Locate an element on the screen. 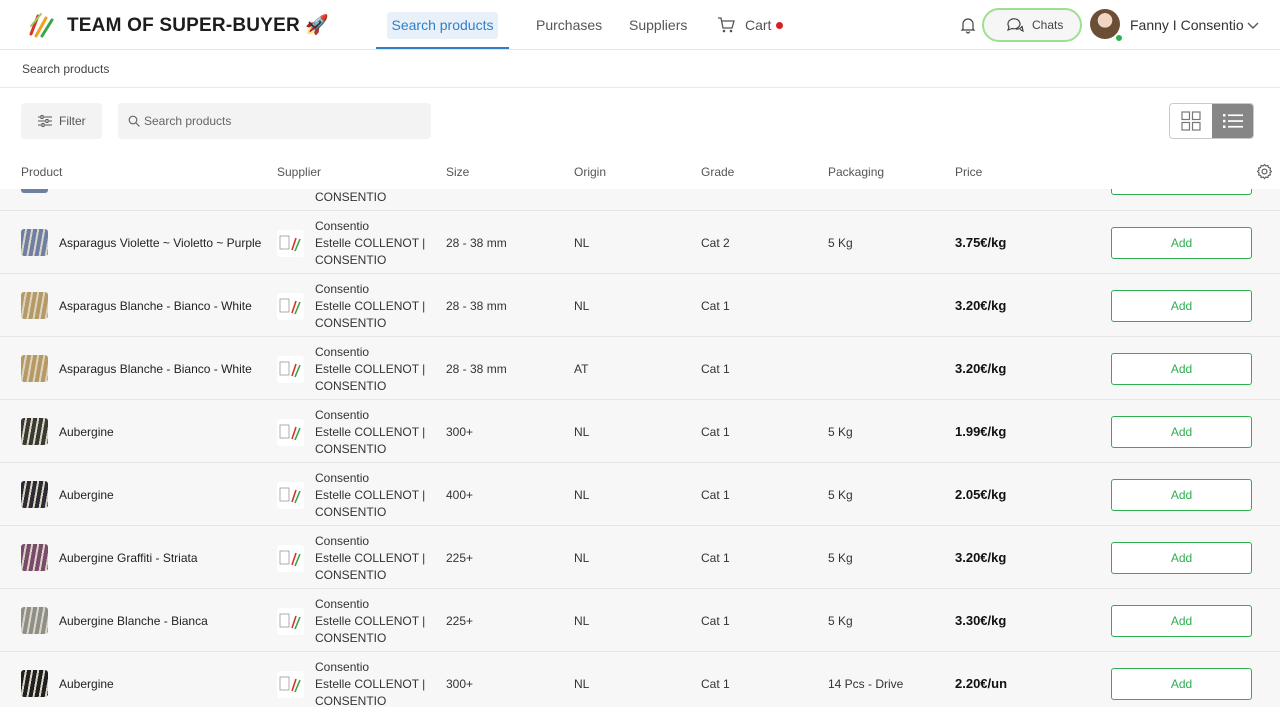 The height and width of the screenshot is (707, 1280). add-button is located at coordinates (1181, 192).